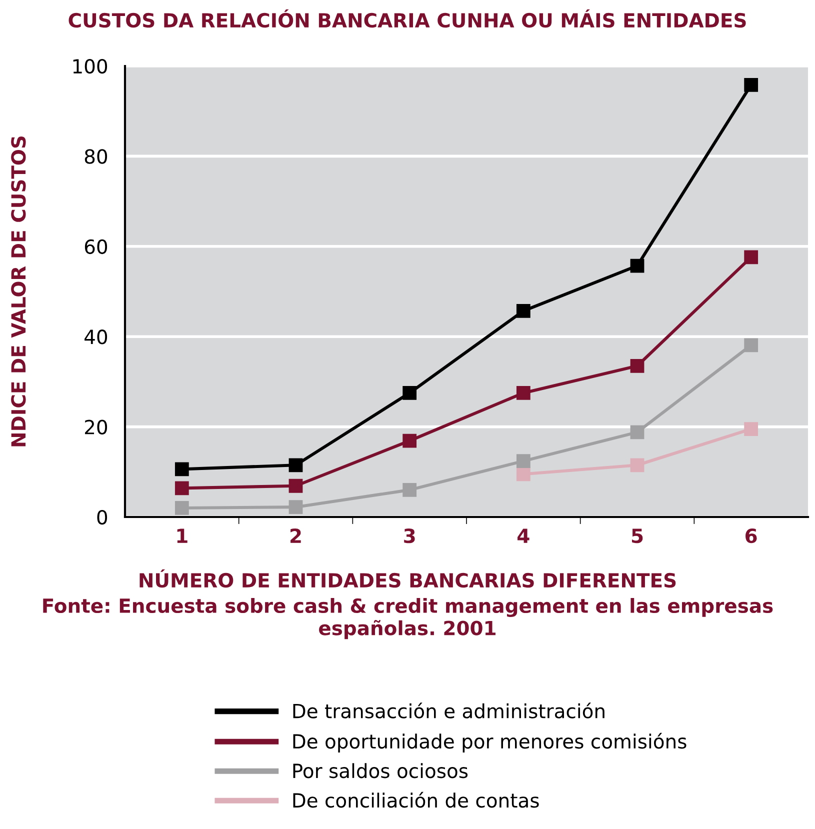 Image resolution: width=815 pixels, height=829 pixels. I want to click on x-tick-label: 5, so click(637, 536).